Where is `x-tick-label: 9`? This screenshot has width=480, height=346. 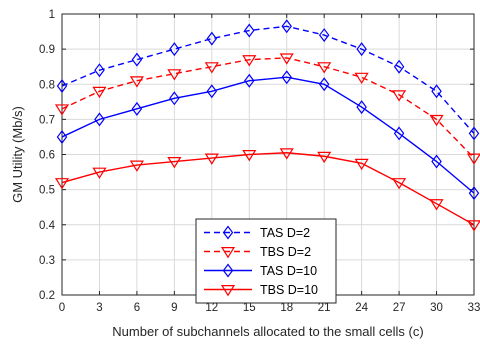 x-tick-label: 9 is located at coordinates (174, 308).